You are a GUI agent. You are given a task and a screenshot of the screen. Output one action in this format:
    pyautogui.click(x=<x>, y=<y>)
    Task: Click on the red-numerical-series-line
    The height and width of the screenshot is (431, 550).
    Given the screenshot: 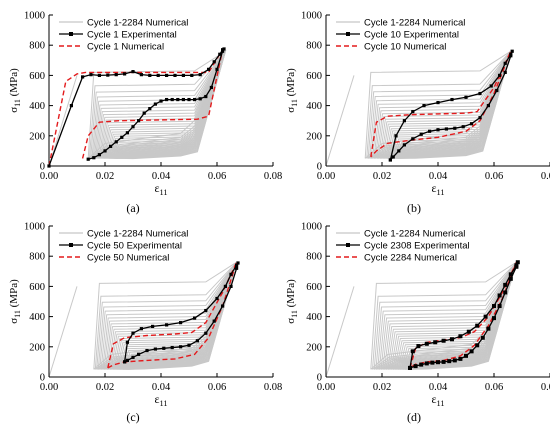 What is the action you would take?
    pyautogui.click(x=172, y=315)
    